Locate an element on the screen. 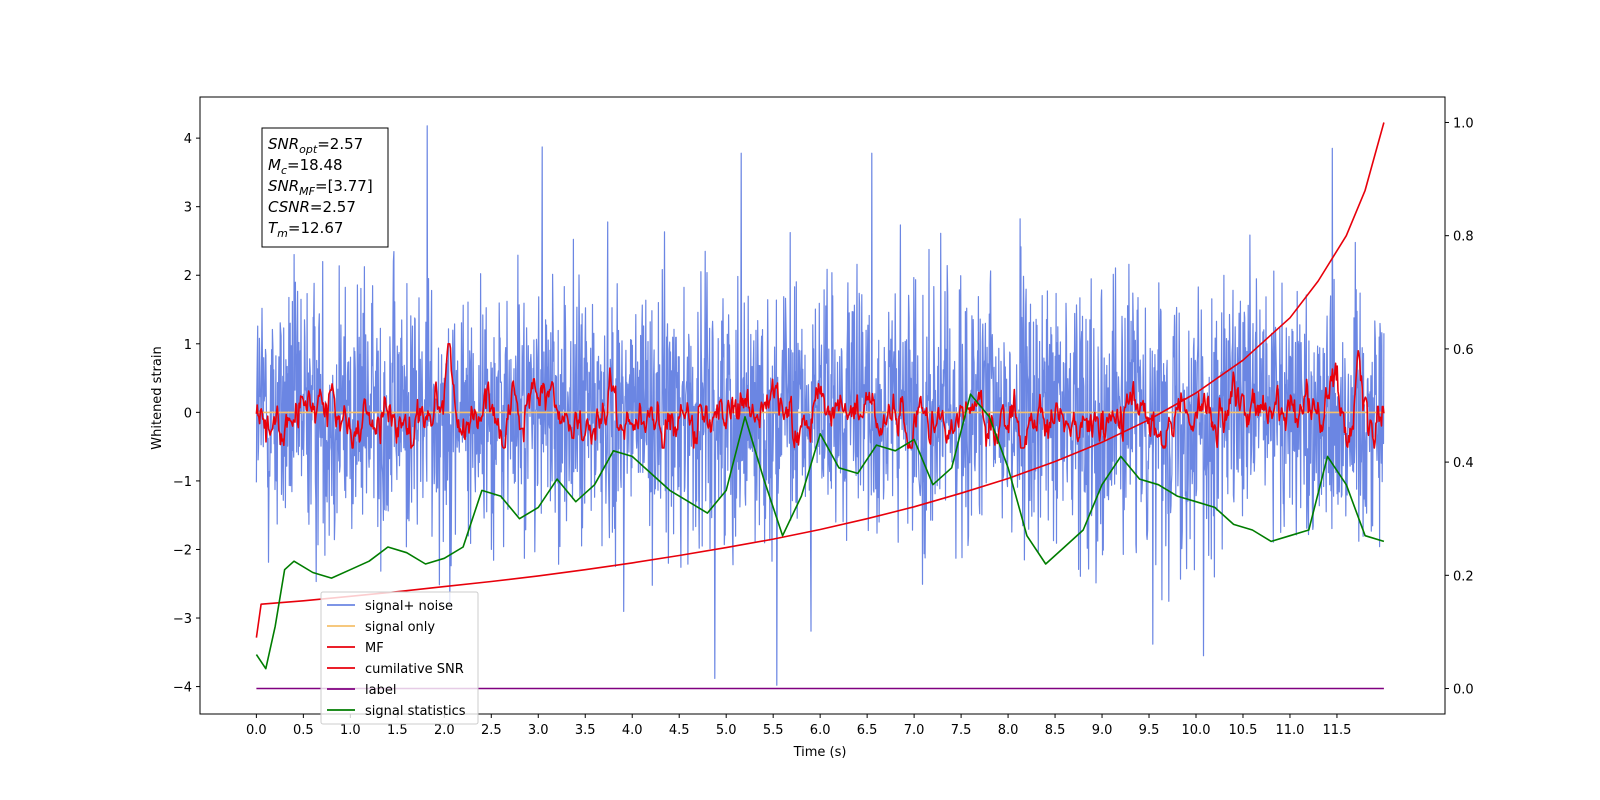  legend-label: label is located at coordinates (380, 690).